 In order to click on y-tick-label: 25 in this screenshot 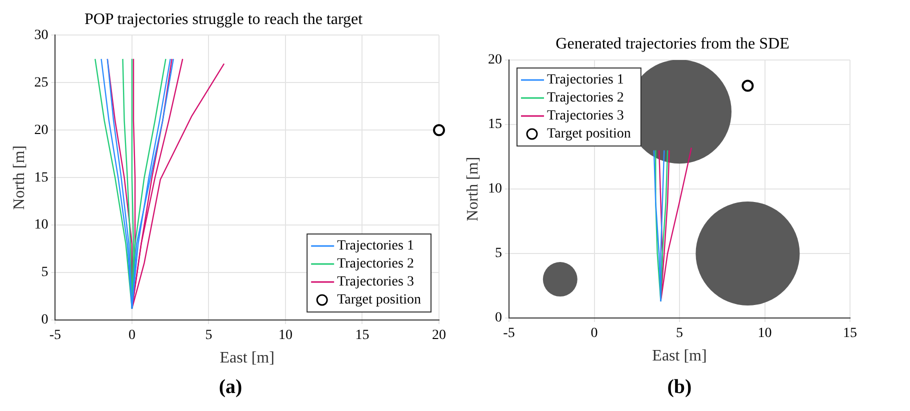, I will do `click(41, 82)`.